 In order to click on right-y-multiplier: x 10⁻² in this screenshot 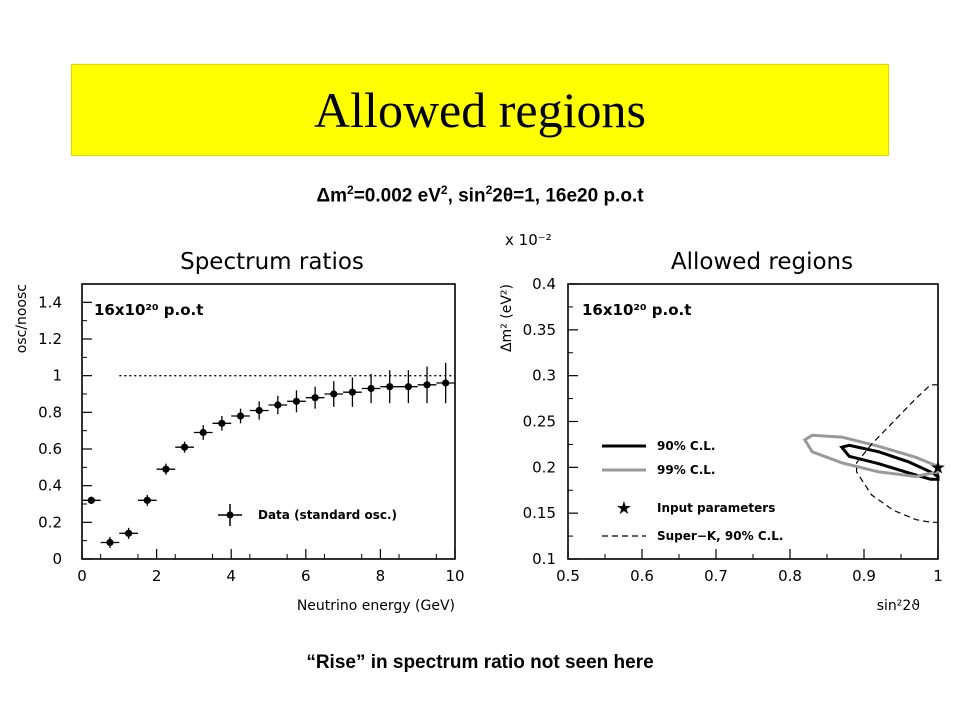, I will do `click(528, 240)`.